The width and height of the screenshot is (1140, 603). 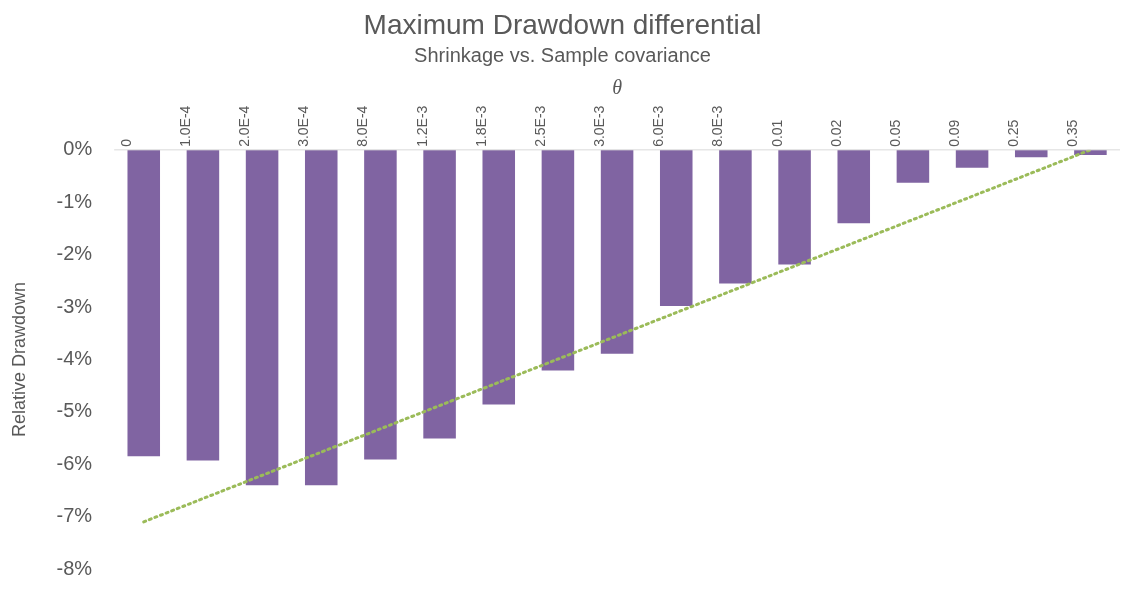 What do you see at coordinates (894, 133) in the screenshot?
I see `x-tick-label: 0.05` at bounding box center [894, 133].